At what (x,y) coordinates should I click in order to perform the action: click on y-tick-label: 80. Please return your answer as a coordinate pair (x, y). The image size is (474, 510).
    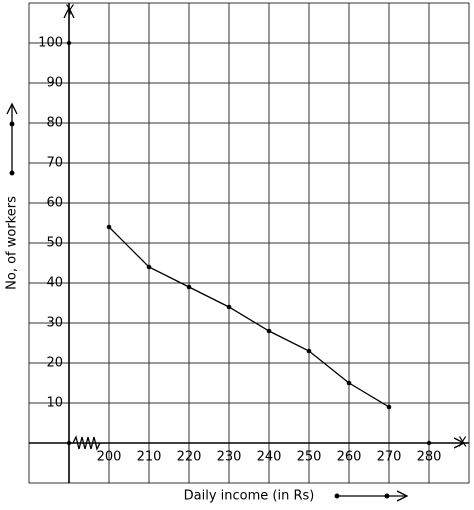
    Looking at the image, I should click on (54, 123).